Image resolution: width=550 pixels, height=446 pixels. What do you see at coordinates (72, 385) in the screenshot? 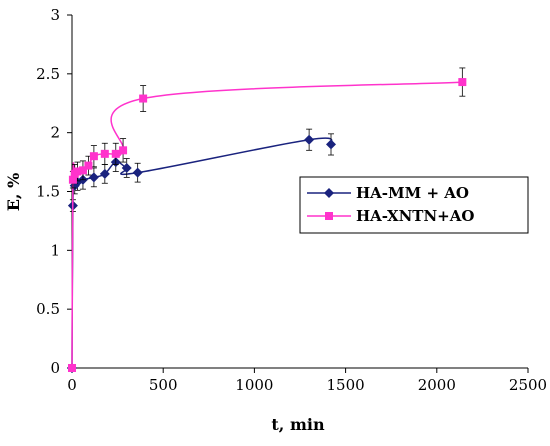
I see `x-tick-label: 0` at bounding box center [72, 385].